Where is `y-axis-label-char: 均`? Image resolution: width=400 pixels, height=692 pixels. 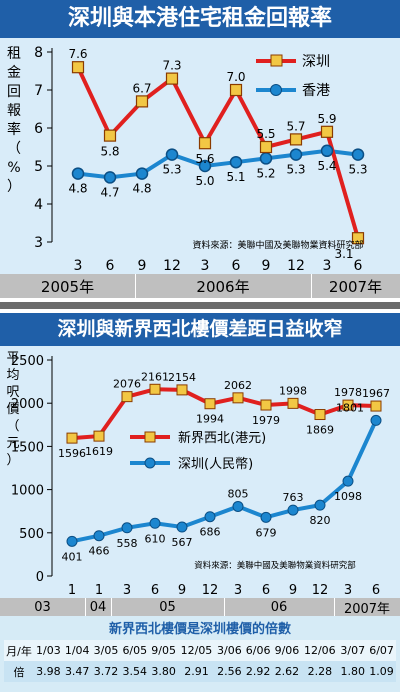 y-axis-label-char: 均 is located at coordinates (12, 375).